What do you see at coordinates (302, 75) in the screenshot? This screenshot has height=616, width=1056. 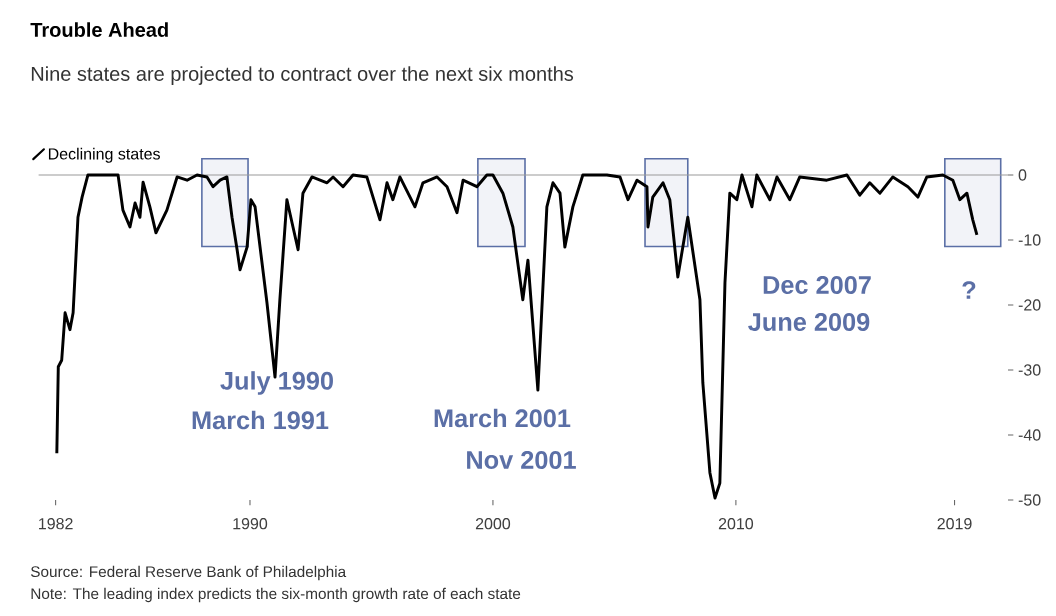 I see `chart-subtitle: Nine states are projected to contract over the next six months` at bounding box center [302, 75].